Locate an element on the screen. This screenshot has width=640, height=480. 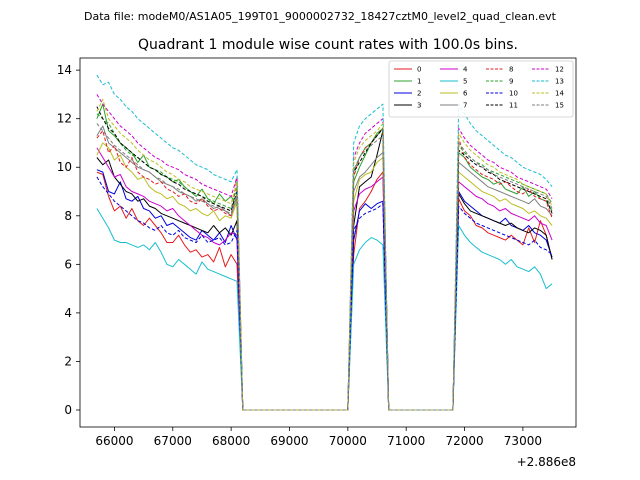
y-tick-label: 2 is located at coordinates (68, 361).